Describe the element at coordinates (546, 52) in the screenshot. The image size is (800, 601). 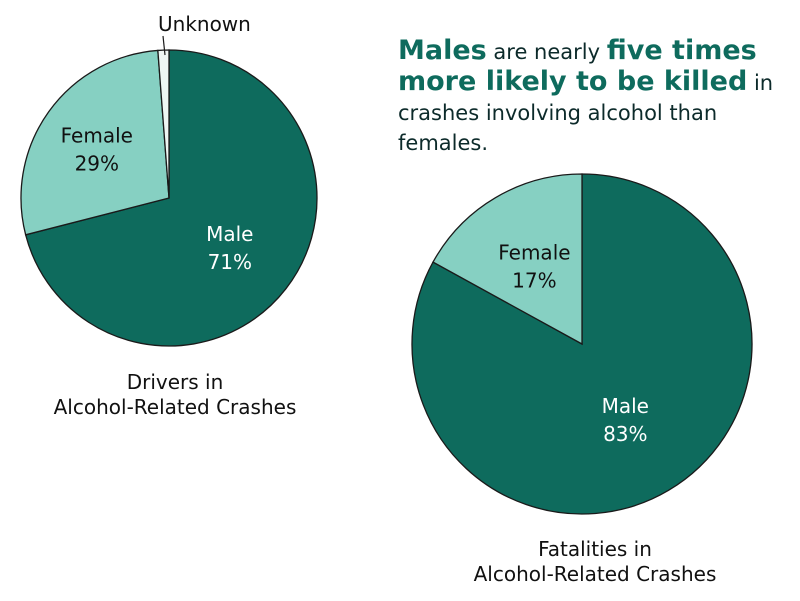
I see `headline-text-1: are nearly` at that location.